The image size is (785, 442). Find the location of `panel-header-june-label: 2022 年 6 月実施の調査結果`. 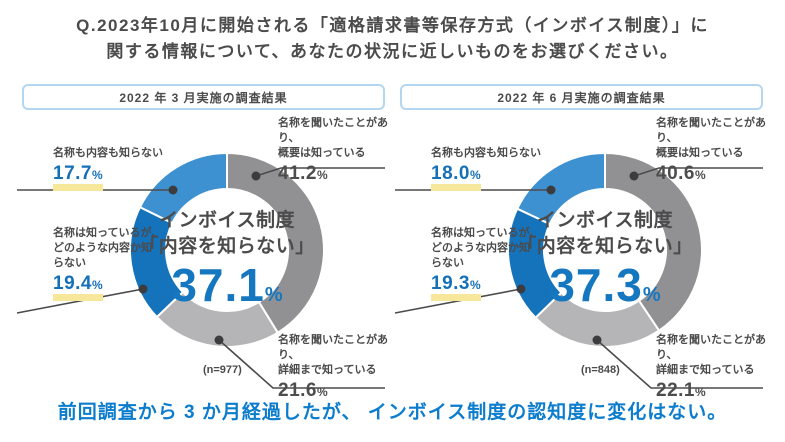

panel-header-june-label: 2022 年 6 月実施の調査結果 is located at coordinates (581, 97).